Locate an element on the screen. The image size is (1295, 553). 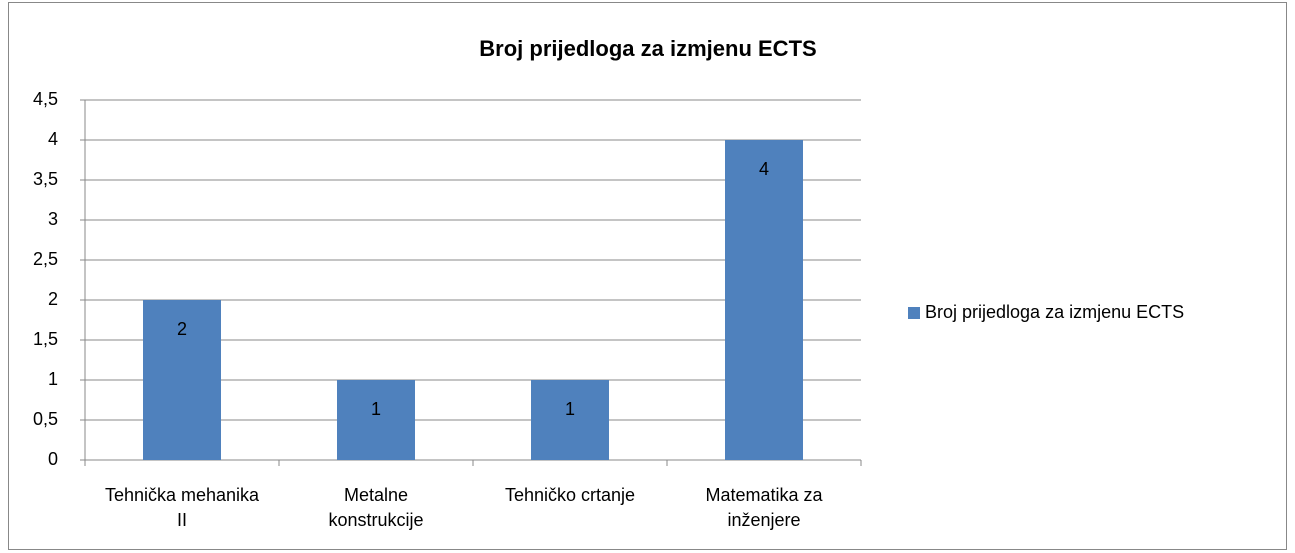
legend-label: Broj prijedloga za izmjenu ECTS is located at coordinates (1054, 312).